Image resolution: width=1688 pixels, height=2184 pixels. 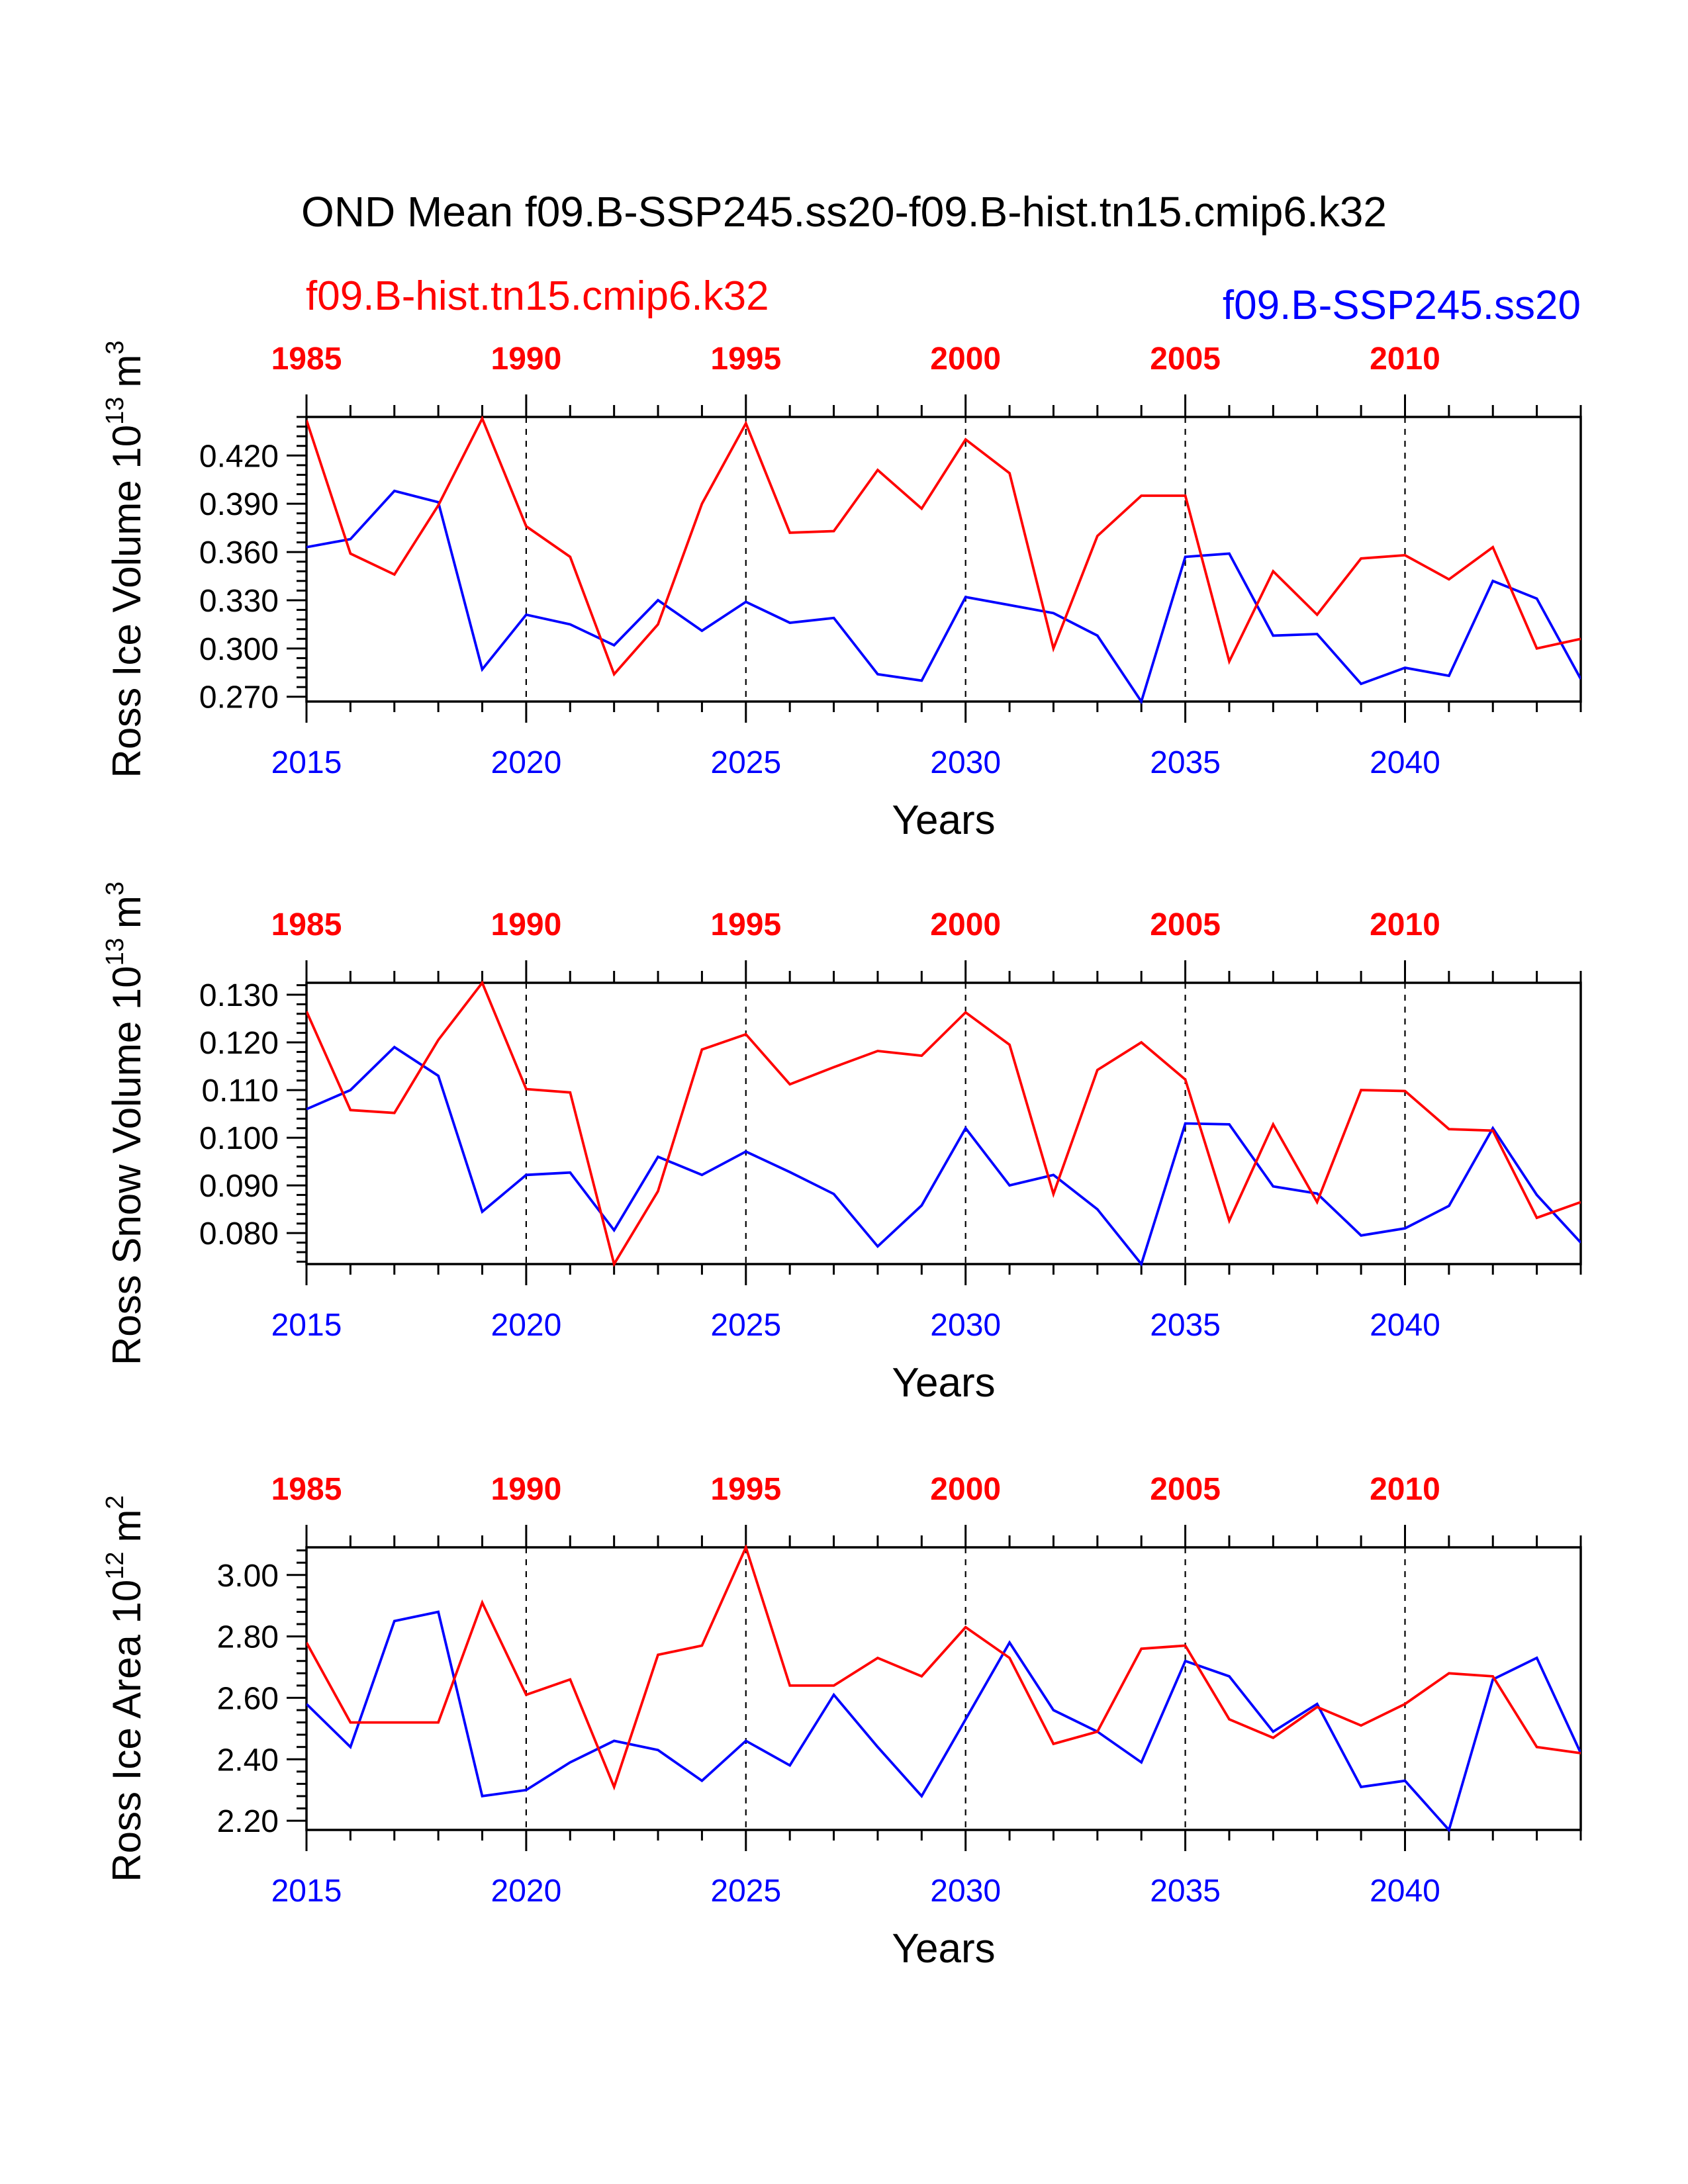 I want to click on legend-ssp-label: f09.B-SSP245.ss20, so click(x=1402, y=305).